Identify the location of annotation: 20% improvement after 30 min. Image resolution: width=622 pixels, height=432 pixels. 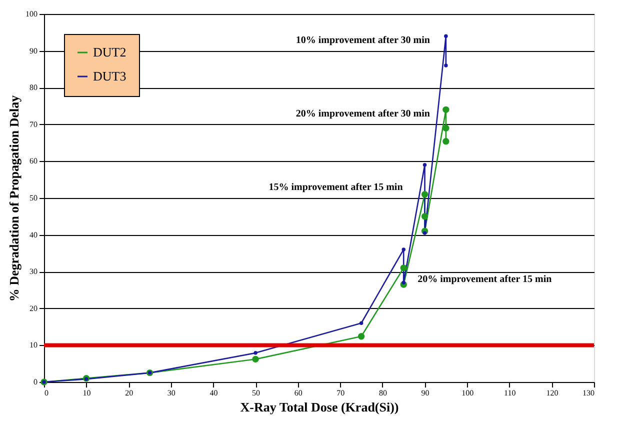
(363, 114).